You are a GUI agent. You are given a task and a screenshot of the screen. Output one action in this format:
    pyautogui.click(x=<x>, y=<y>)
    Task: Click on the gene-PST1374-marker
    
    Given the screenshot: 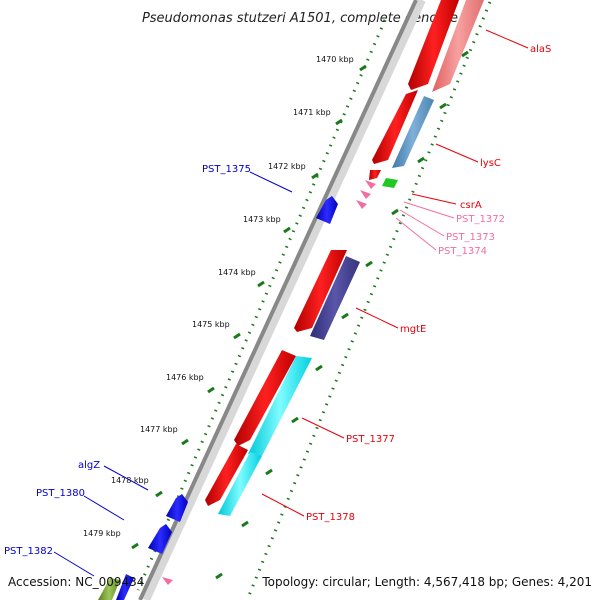 What is the action you would take?
    pyautogui.click(x=361, y=204)
    